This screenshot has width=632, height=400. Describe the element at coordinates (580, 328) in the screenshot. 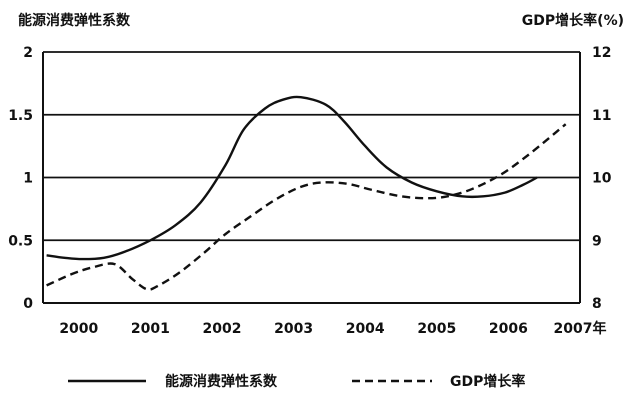

I see `x-tick-label-7: 2007年` at that location.